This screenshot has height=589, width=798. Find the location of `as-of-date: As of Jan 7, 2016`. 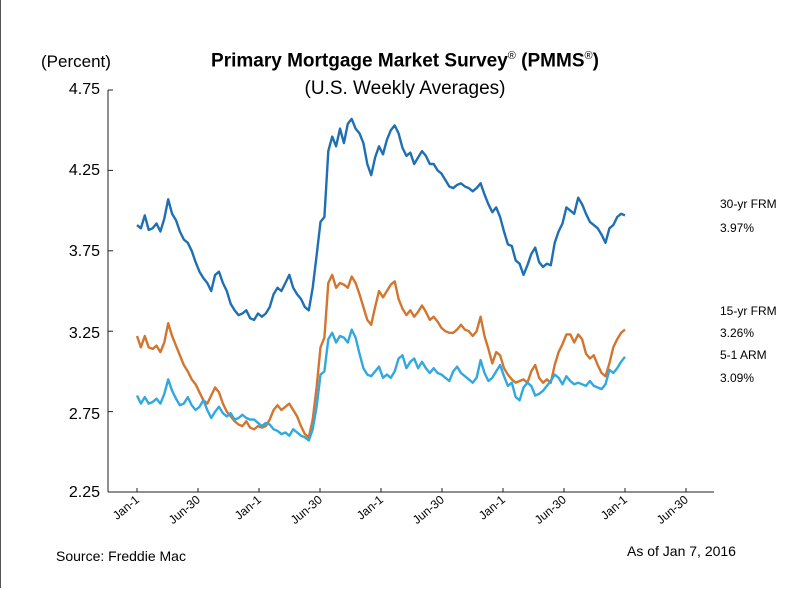

as-of-date: As of Jan 7, 2016 is located at coordinates (681, 551).